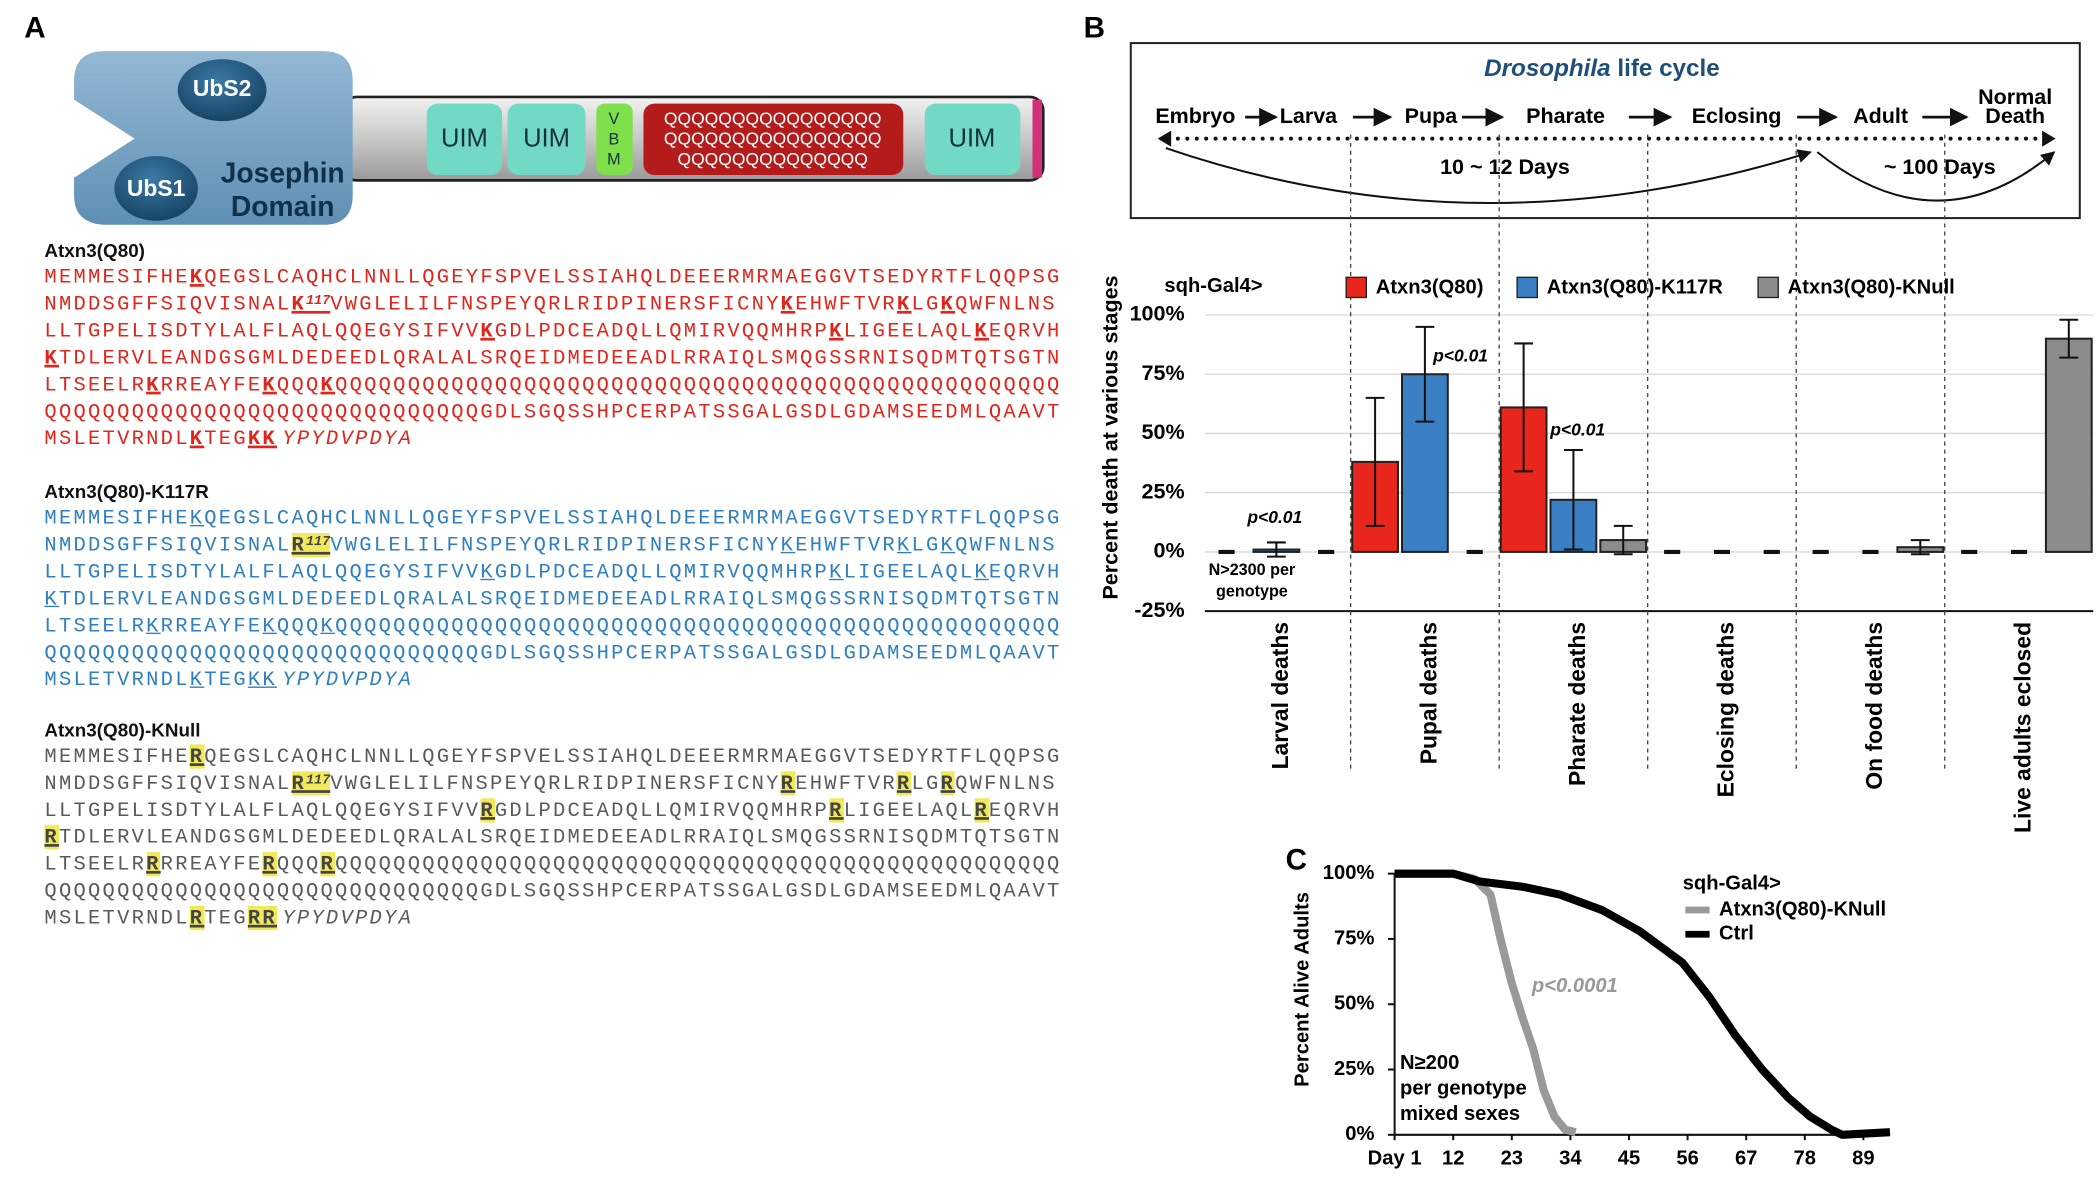 Image resolution: width=2100 pixels, height=1181 pixels. Describe the element at coordinates (262, 918) in the screenshot. I see `modified-residue: RR` at that location.